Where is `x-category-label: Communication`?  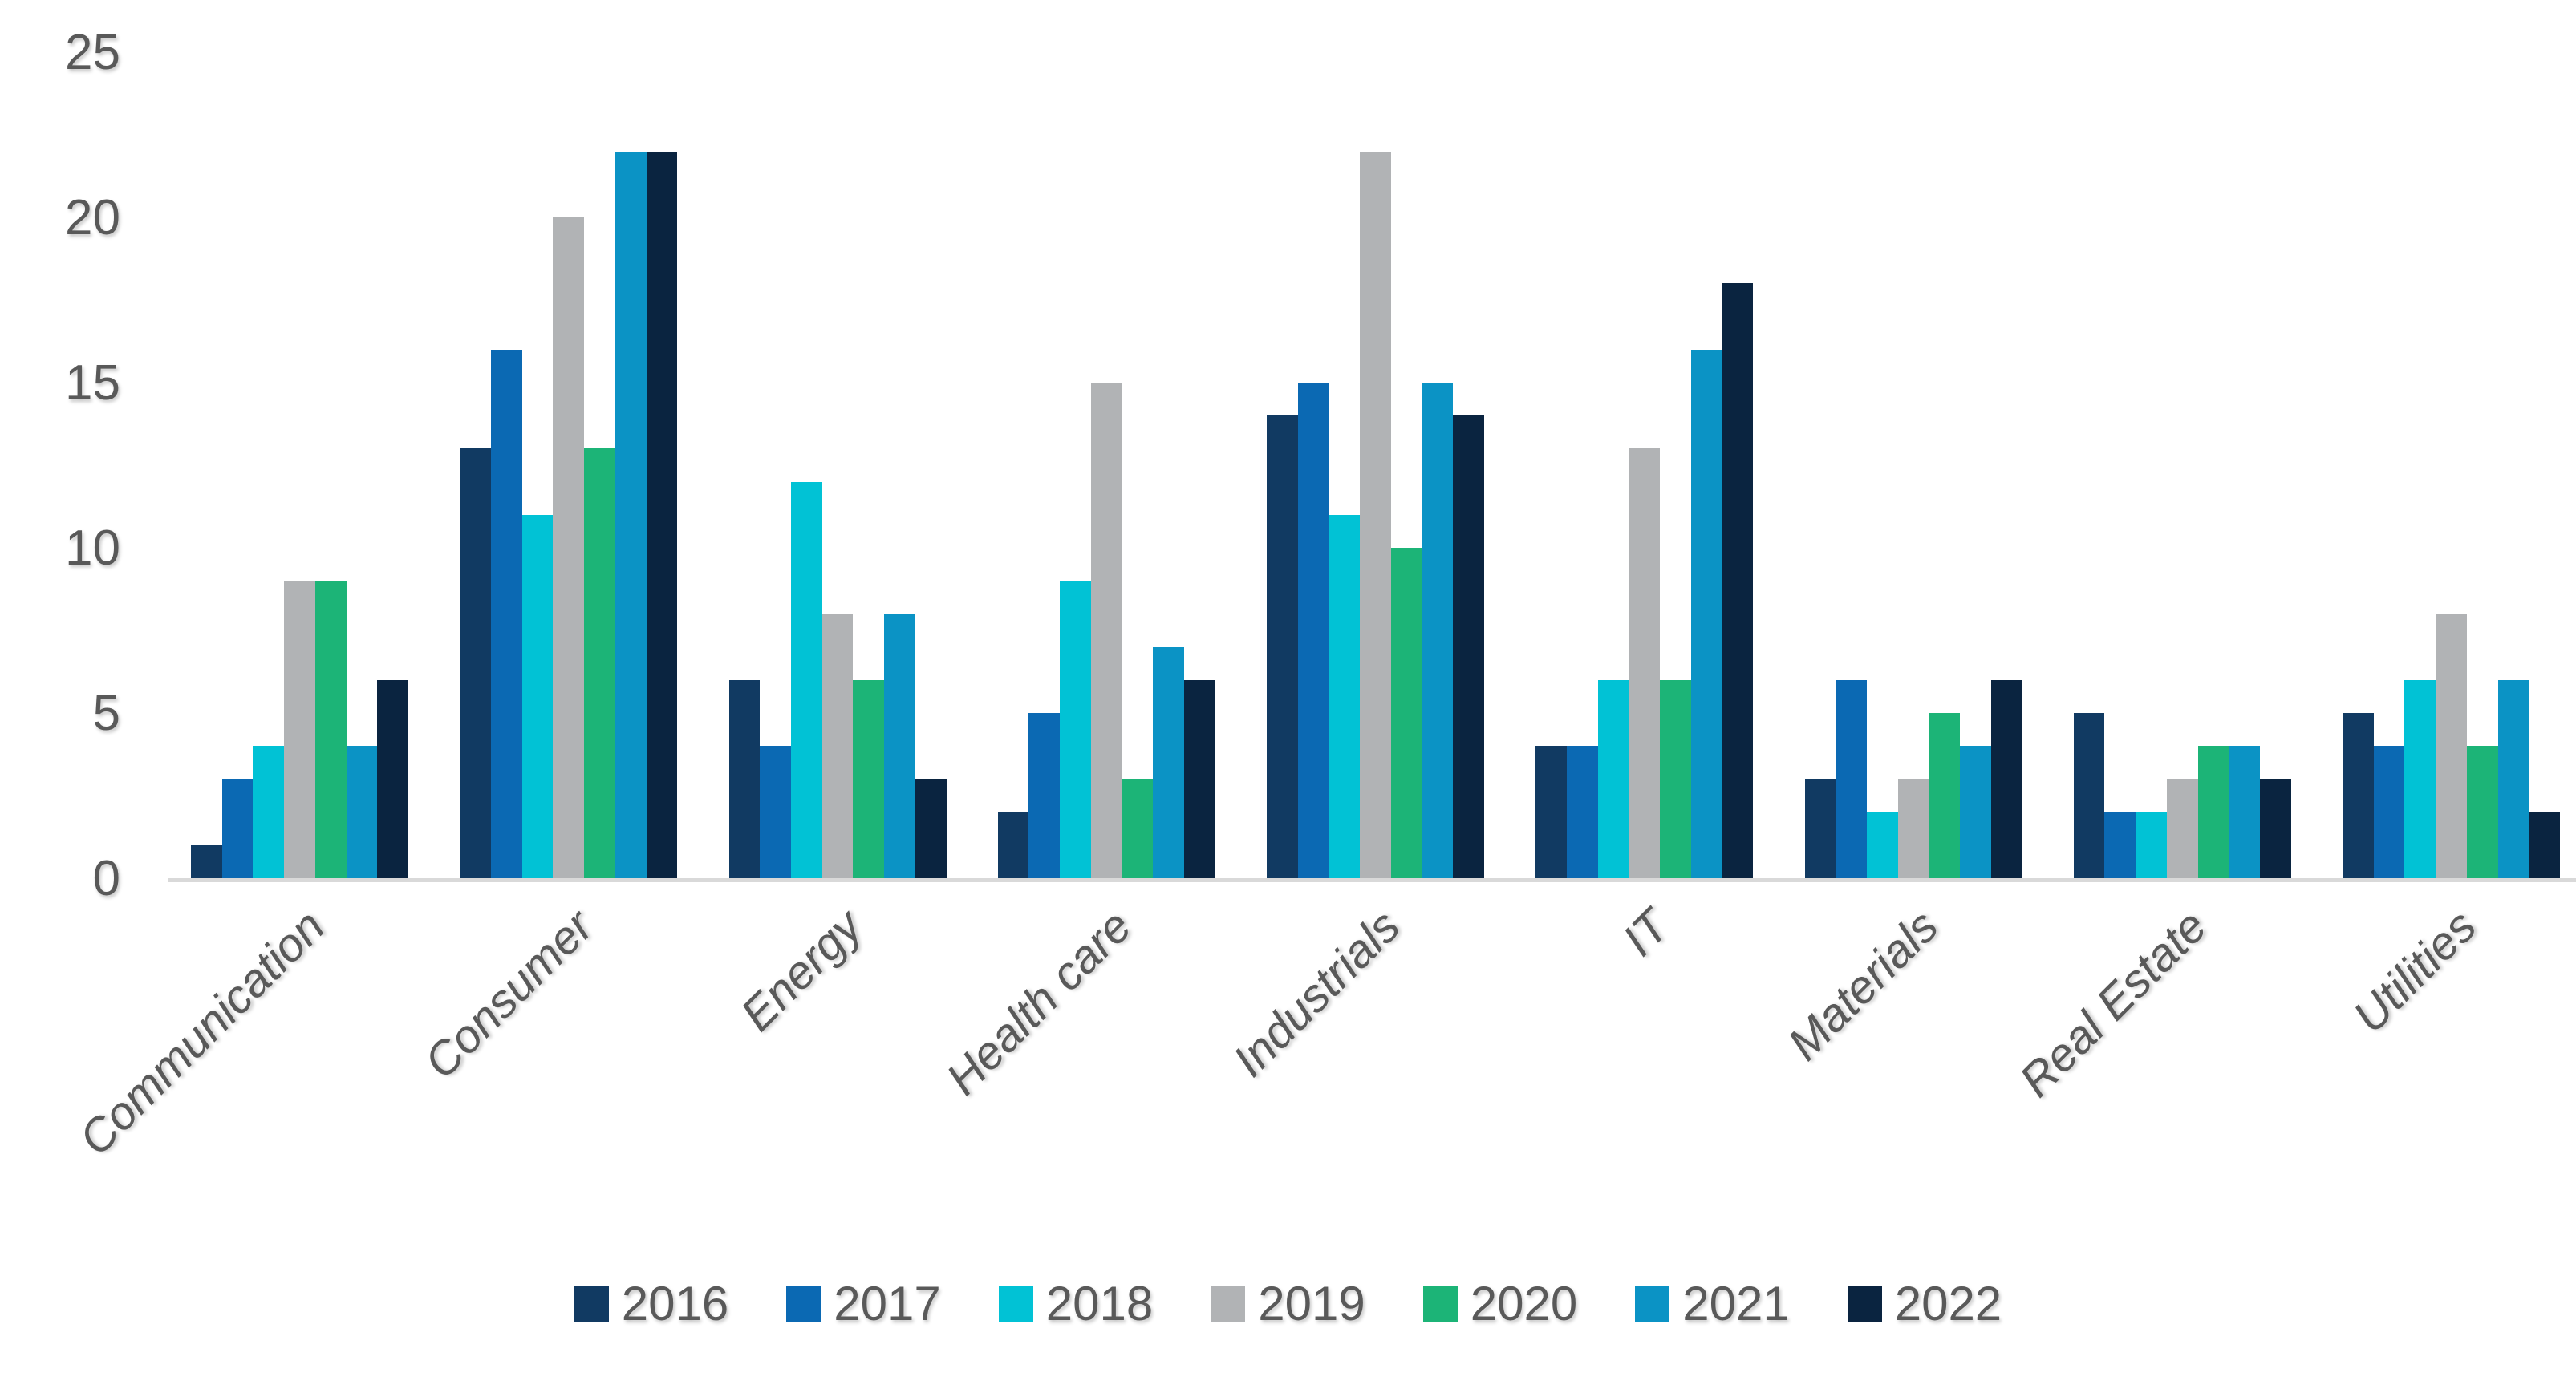 x-category-label: Communication is located at coordinates (201, 1033).